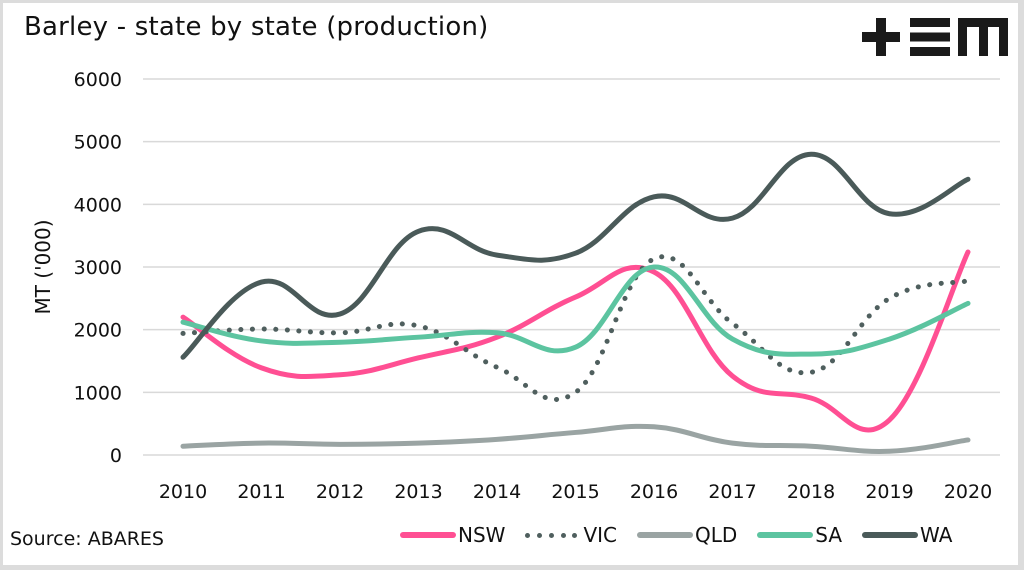 The height and width of the screenshot is (570, 1024). I want to click on x-tick-label: 2015, so click(575, 492).